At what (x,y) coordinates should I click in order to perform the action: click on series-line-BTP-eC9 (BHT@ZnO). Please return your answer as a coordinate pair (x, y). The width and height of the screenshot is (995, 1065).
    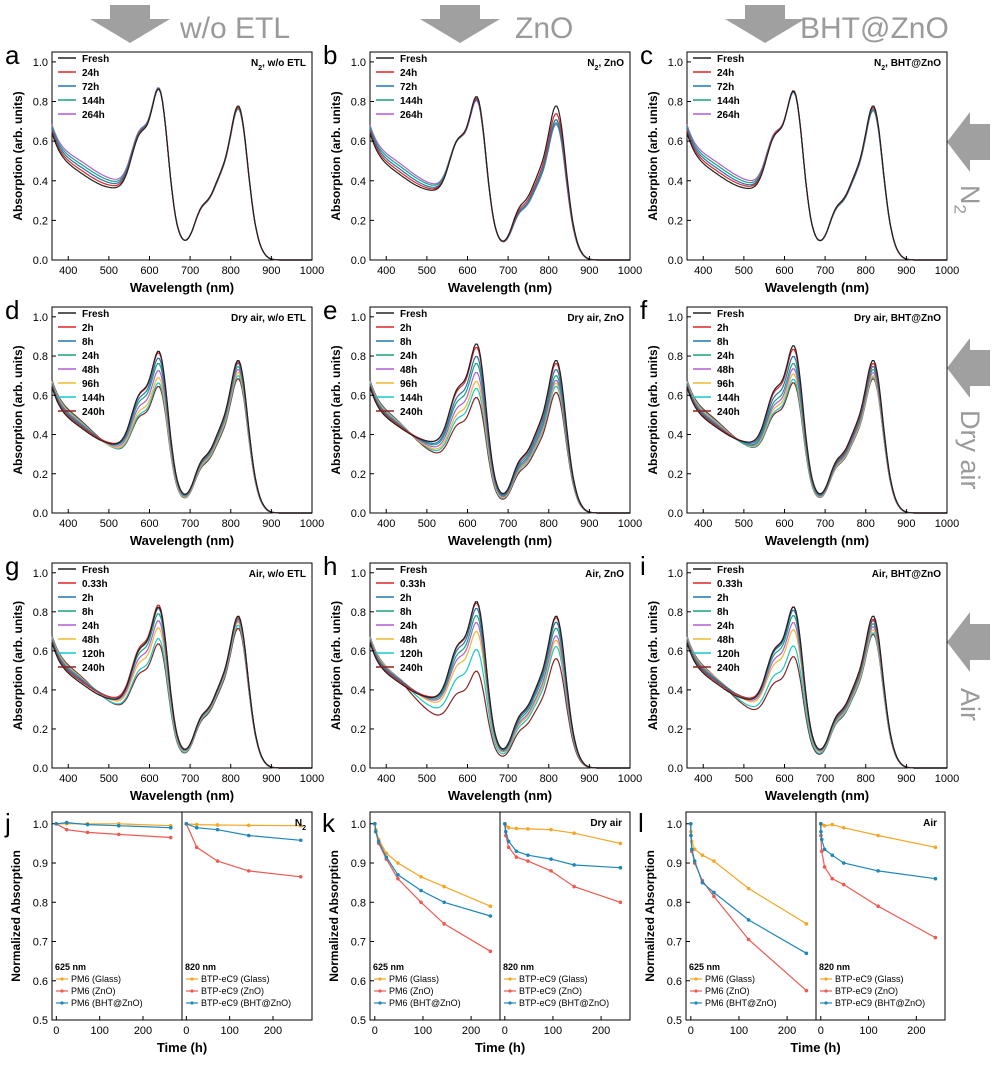
    Looking at the image, I should click on (243, 832).